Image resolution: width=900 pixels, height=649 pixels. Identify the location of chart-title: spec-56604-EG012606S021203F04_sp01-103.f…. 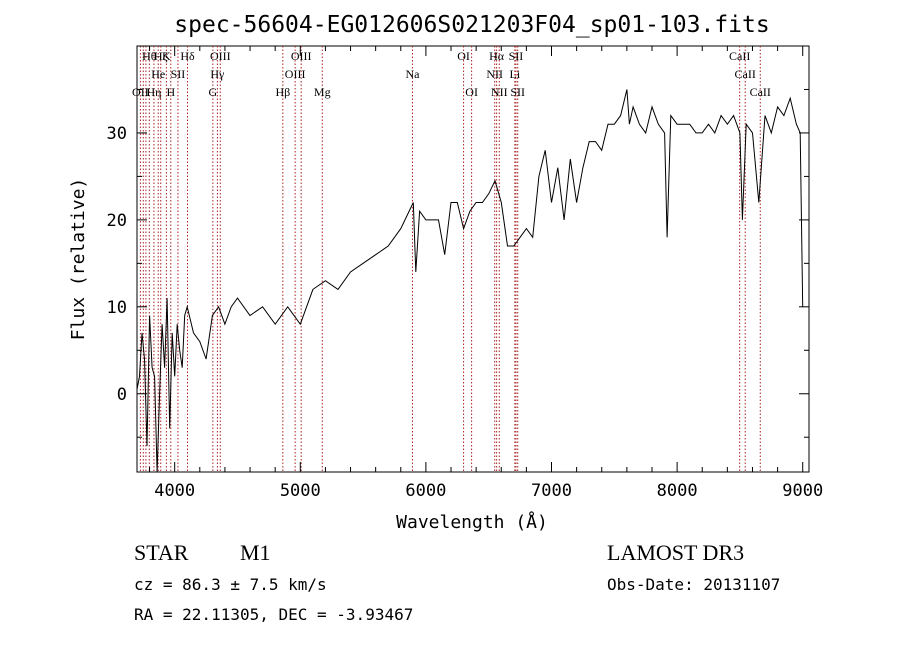
(471, 25).